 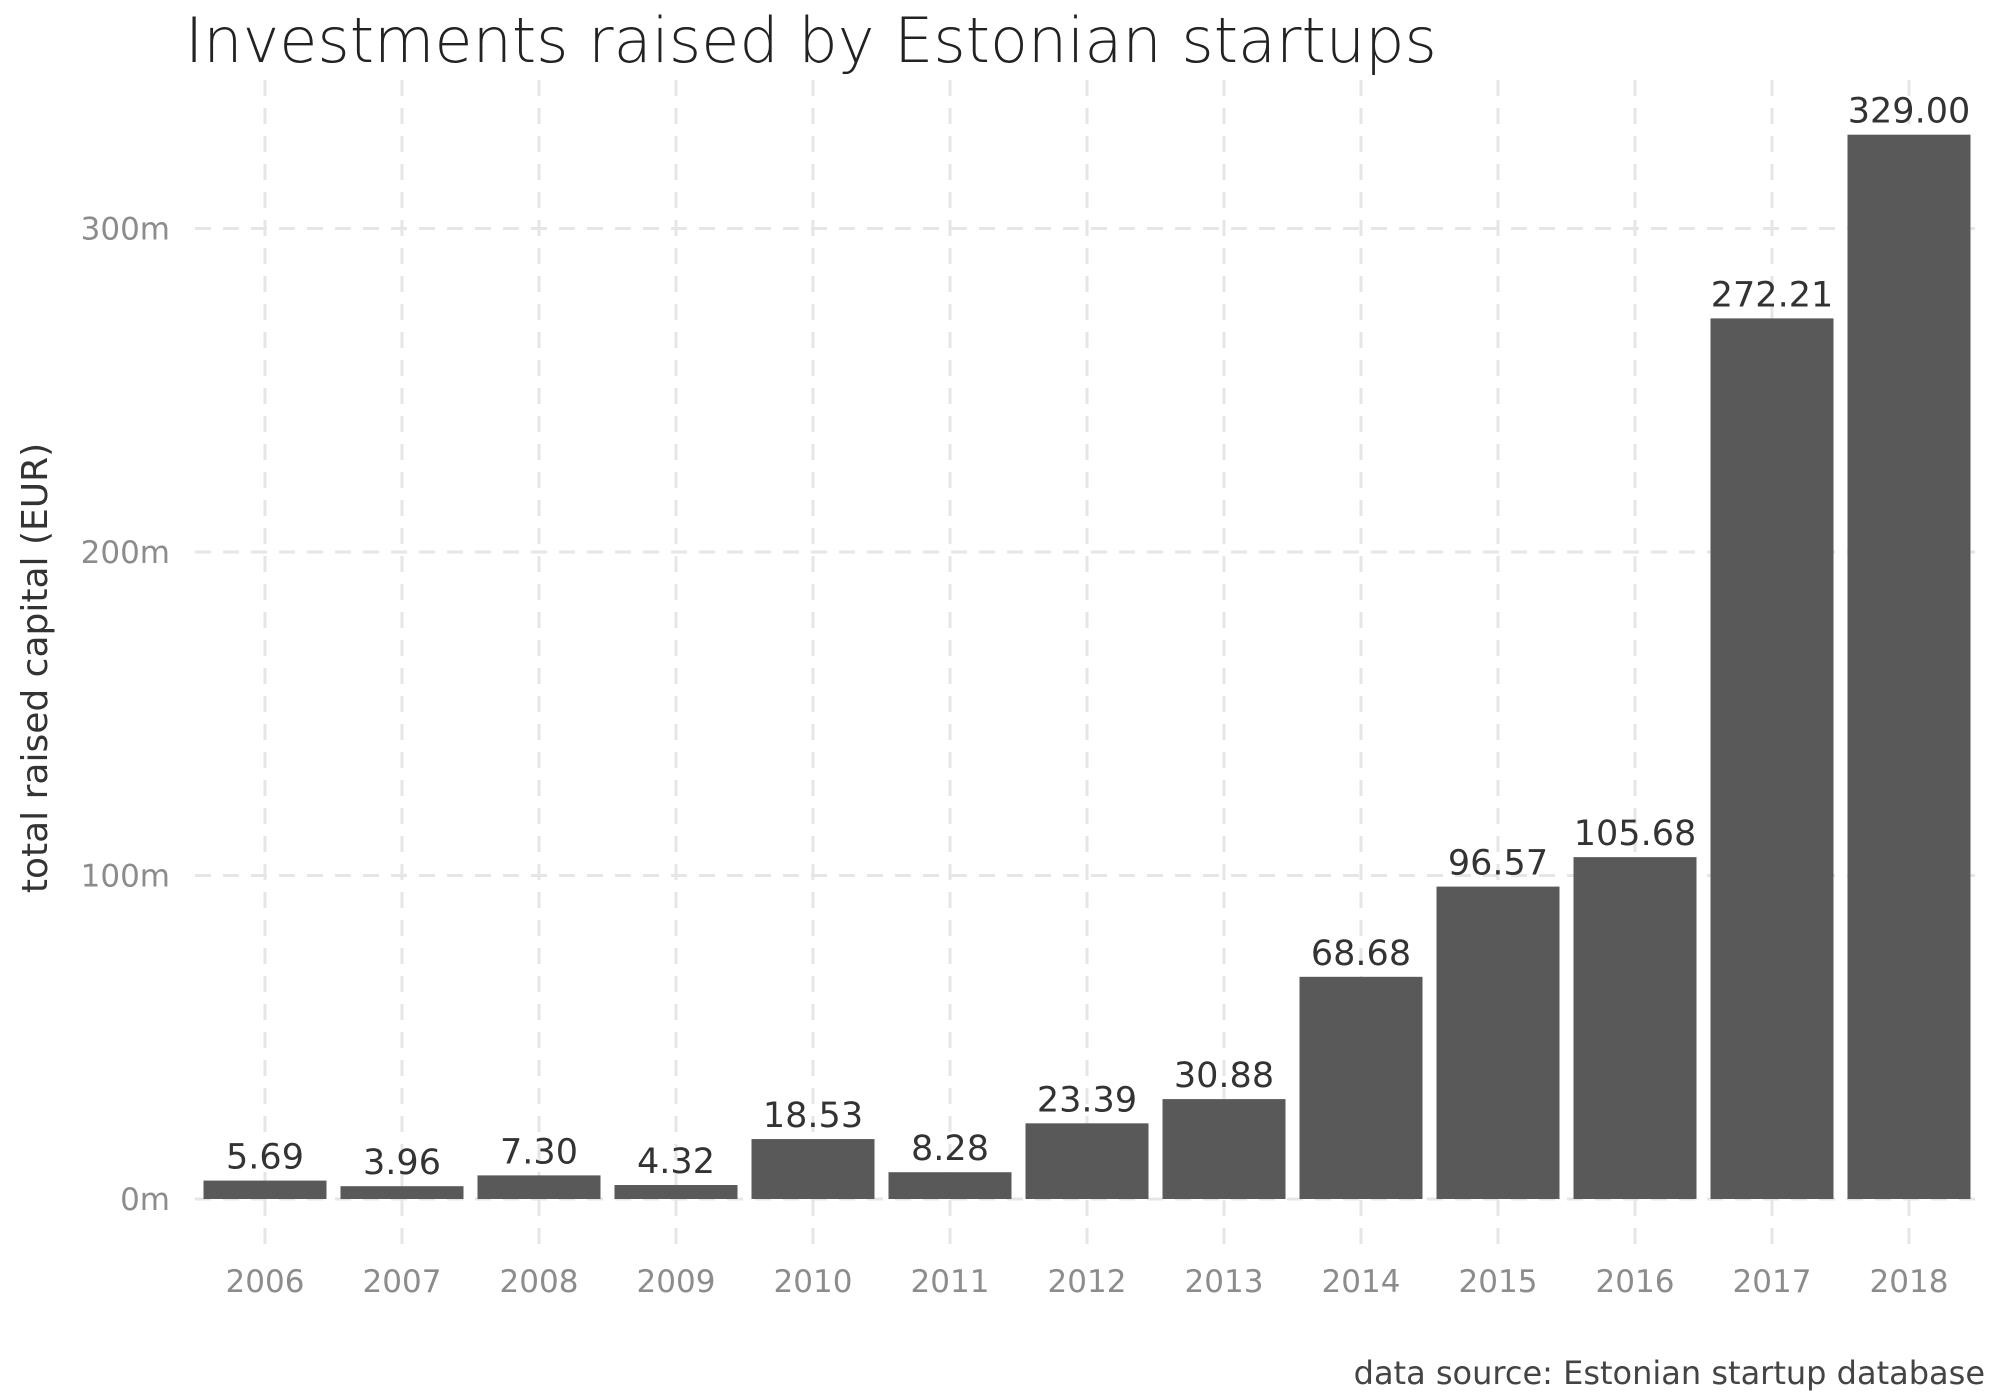 What do you see at coordinates (402, 1163) in the screenshot?
I see `value-label-2007: 3.96` at bounding box center [402, 1163].